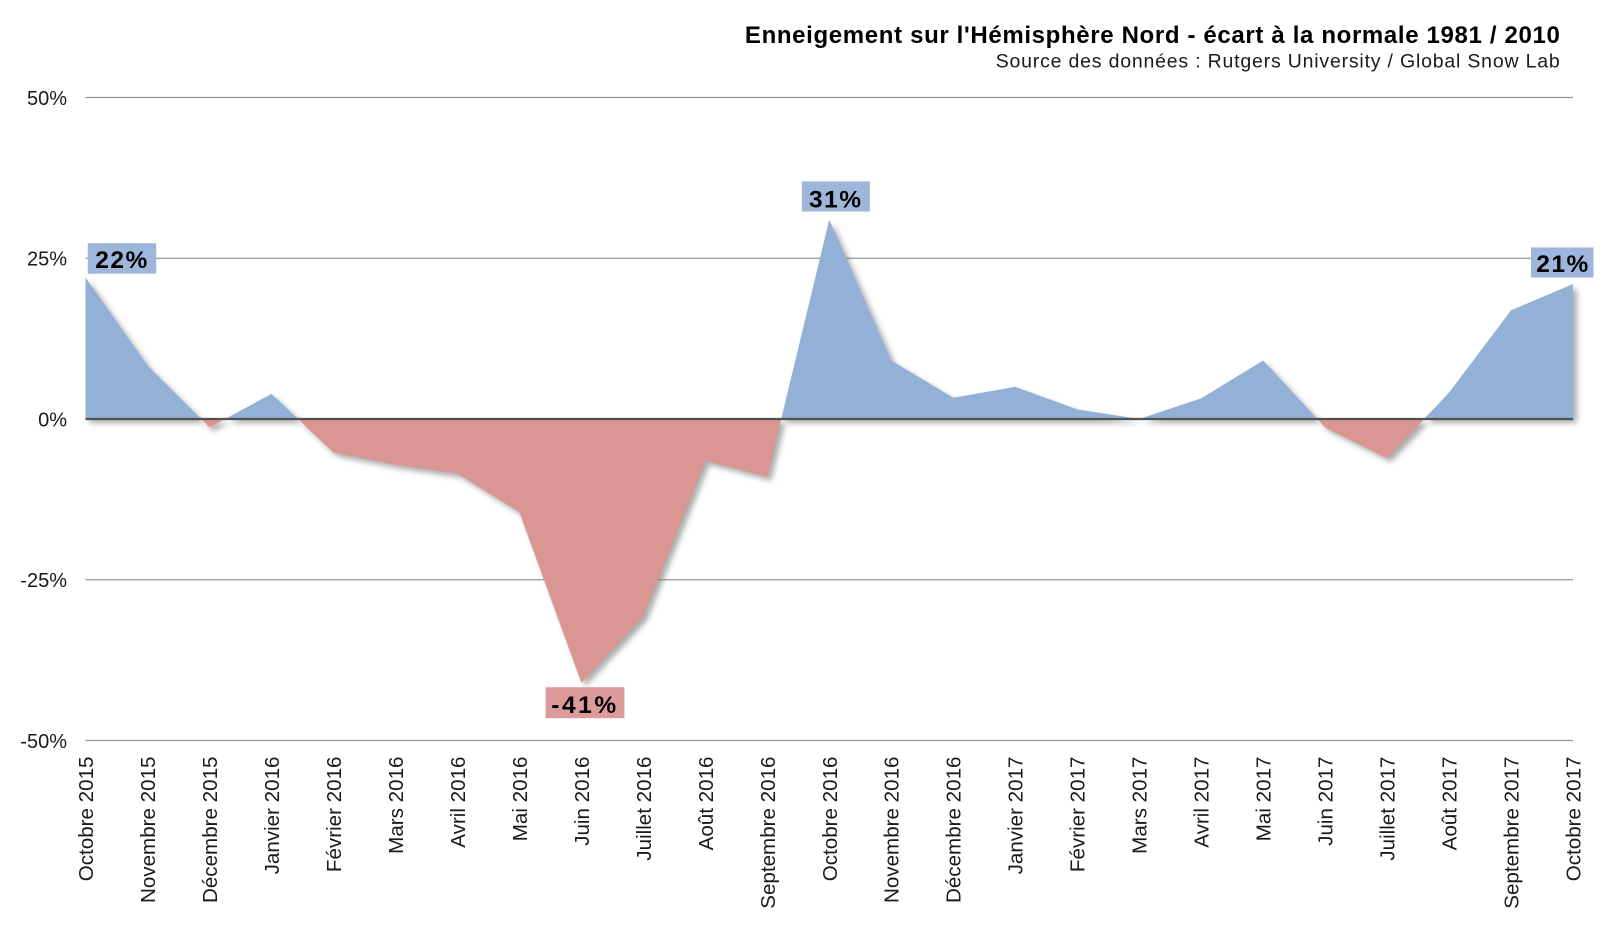 Image resolution: width=1600 pixels, height=927 pixels. I want to click on svg-text: 50%, so click(47, 99).